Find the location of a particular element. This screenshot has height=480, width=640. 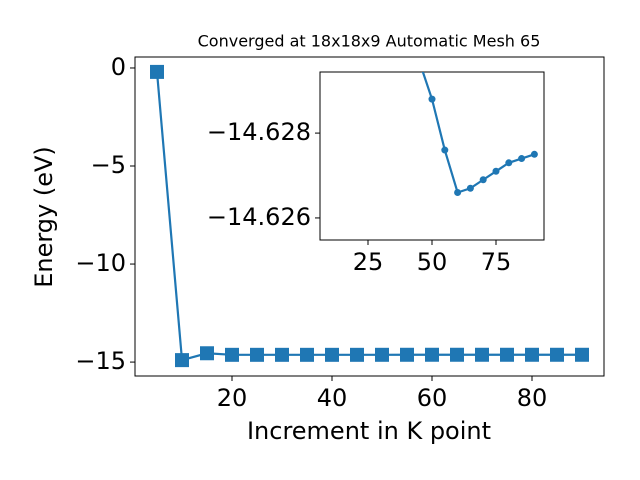

x-tick-label: 50 is located at coordinates (432, 262).